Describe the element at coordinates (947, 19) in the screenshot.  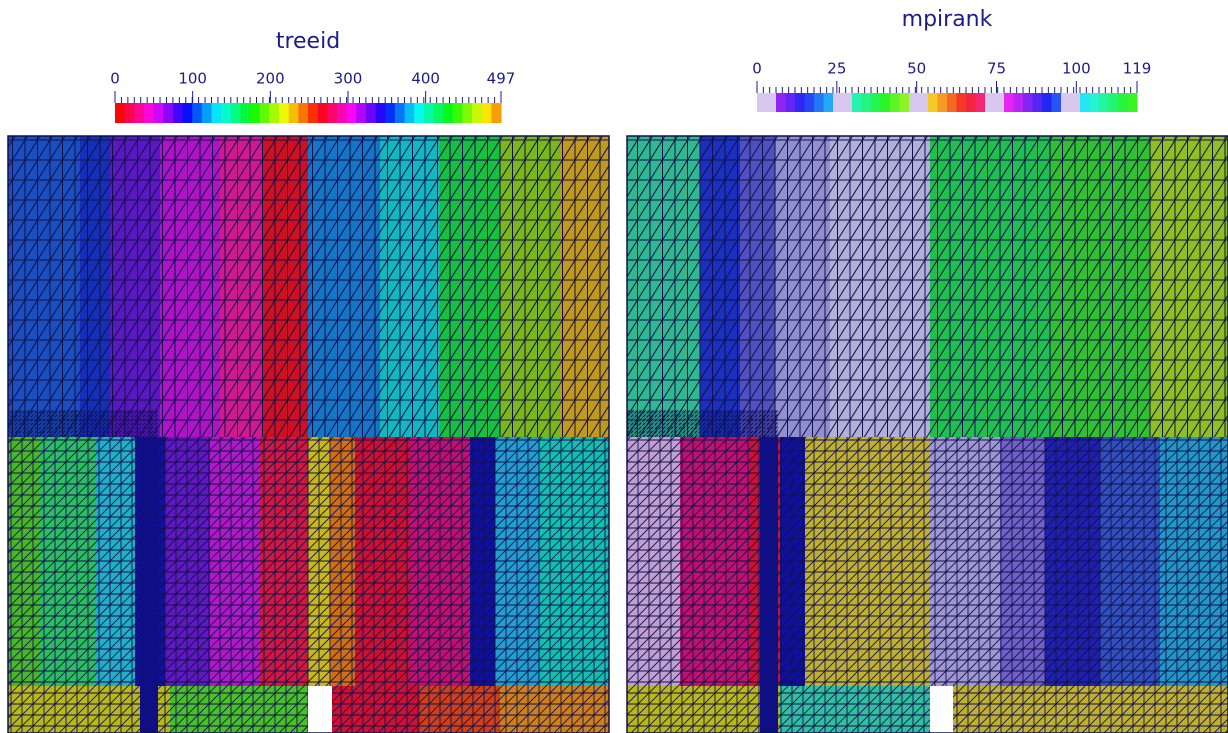
I see `panel-title: mpirank` at that location.